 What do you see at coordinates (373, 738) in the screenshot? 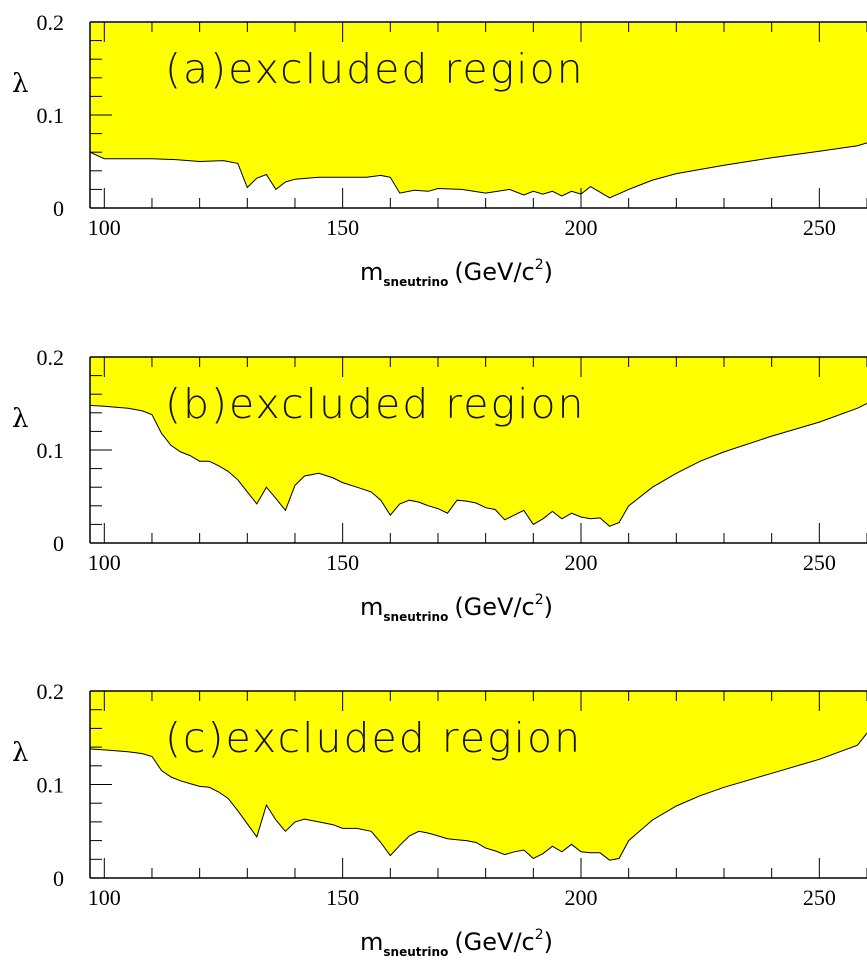
I see `excluded-region-annotation: (c)excluded region` at bounding box center [373, 738].